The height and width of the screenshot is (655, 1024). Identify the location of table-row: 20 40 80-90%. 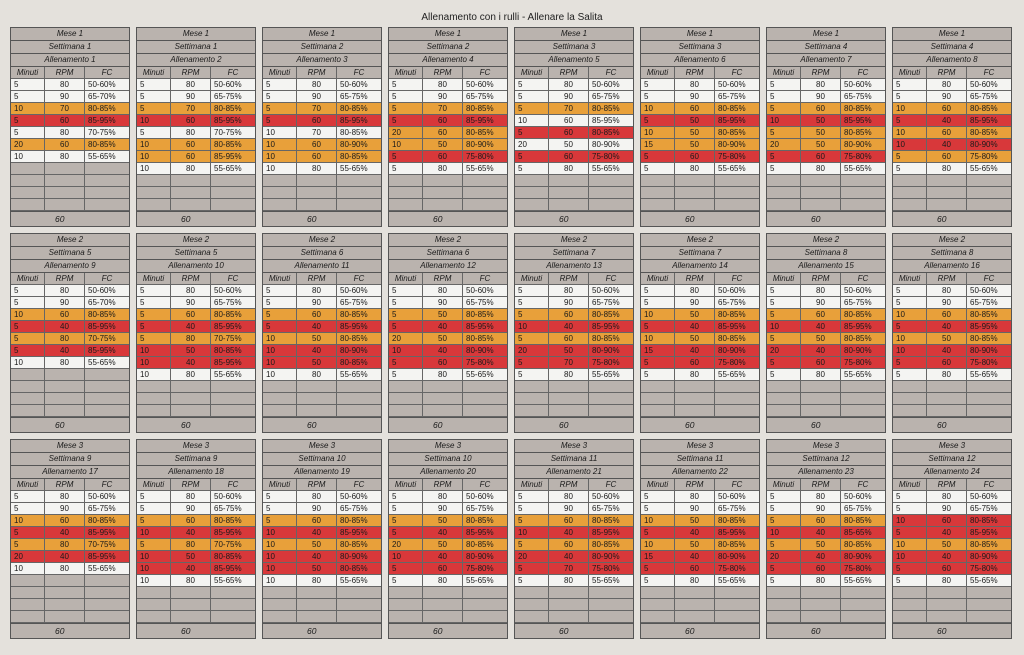
(826, 557).